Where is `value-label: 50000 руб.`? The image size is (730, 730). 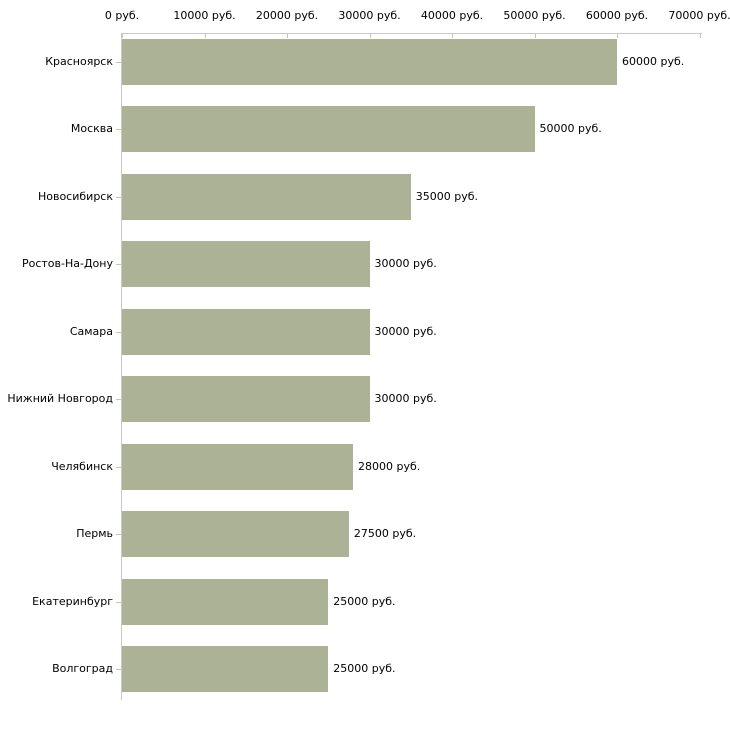
value-label: 50000 руб. is located at coordinates (570, 128).